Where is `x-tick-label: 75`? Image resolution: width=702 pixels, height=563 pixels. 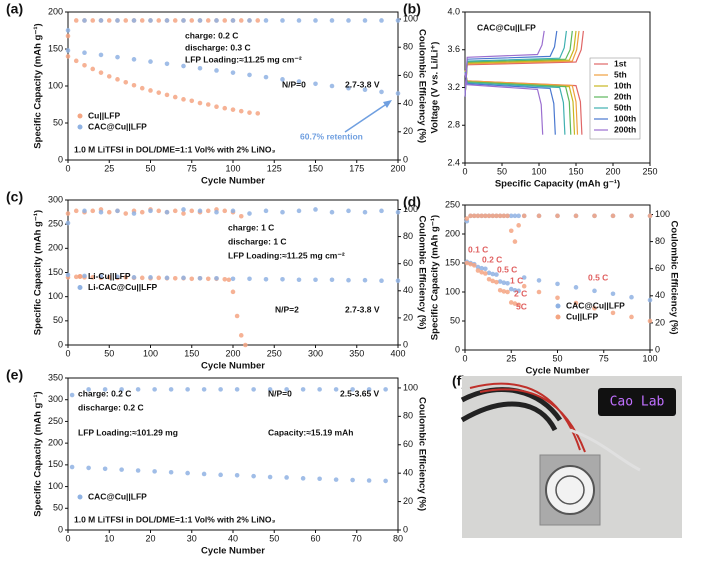 x-tick-label: 75 is located at coordinates (192, 168).